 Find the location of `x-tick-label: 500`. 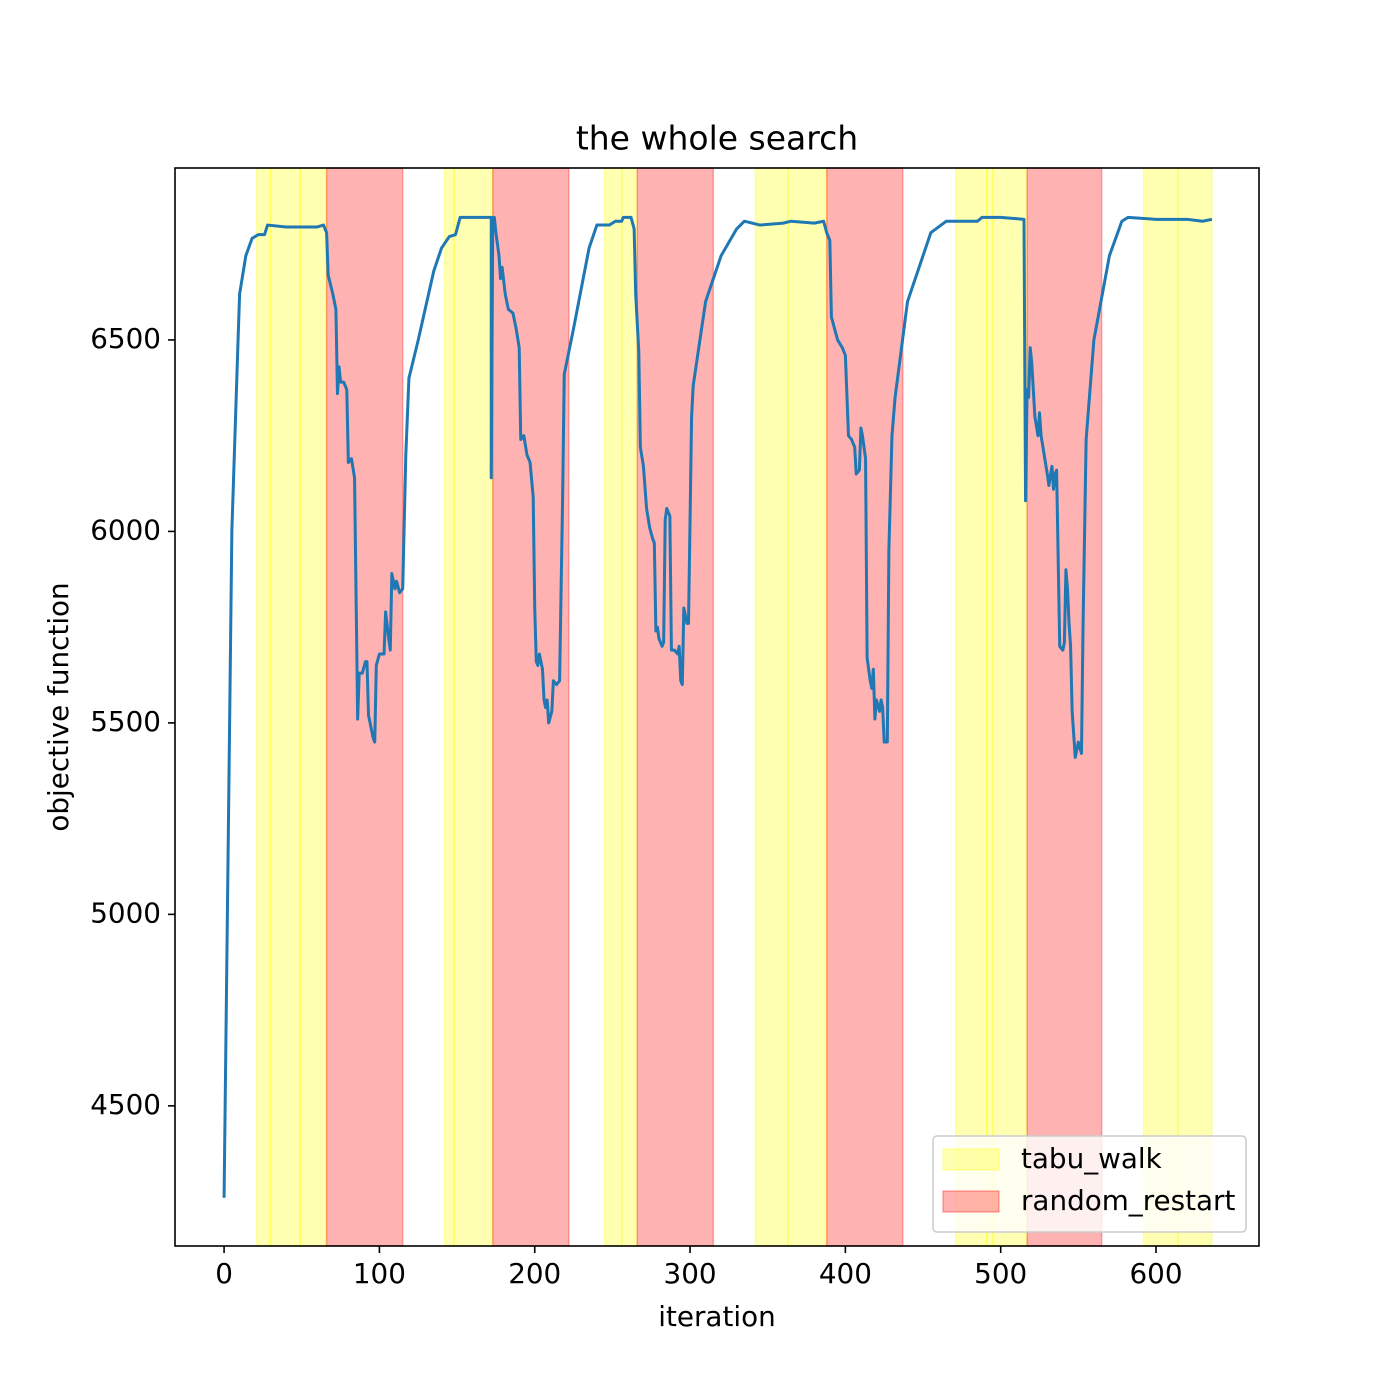

x-tick-label: 500 is located at coordinates (1000, 1273).